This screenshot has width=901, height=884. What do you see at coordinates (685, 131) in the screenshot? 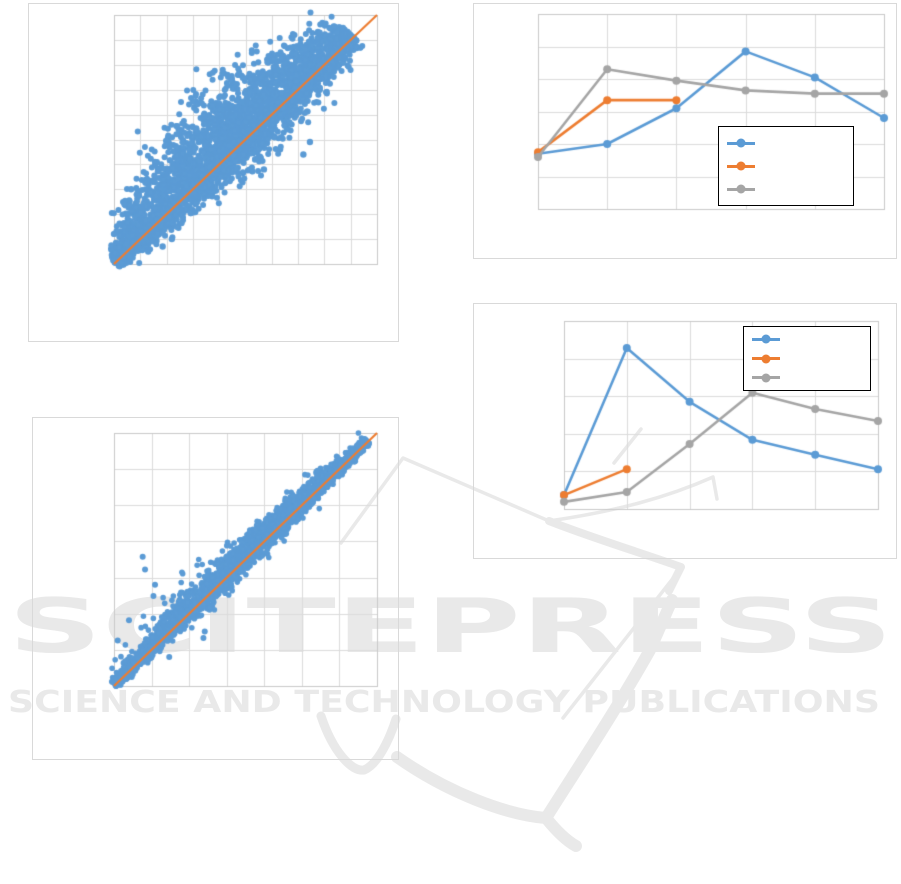
I see `line-chart-top-right` at bounding box center [685, 131].